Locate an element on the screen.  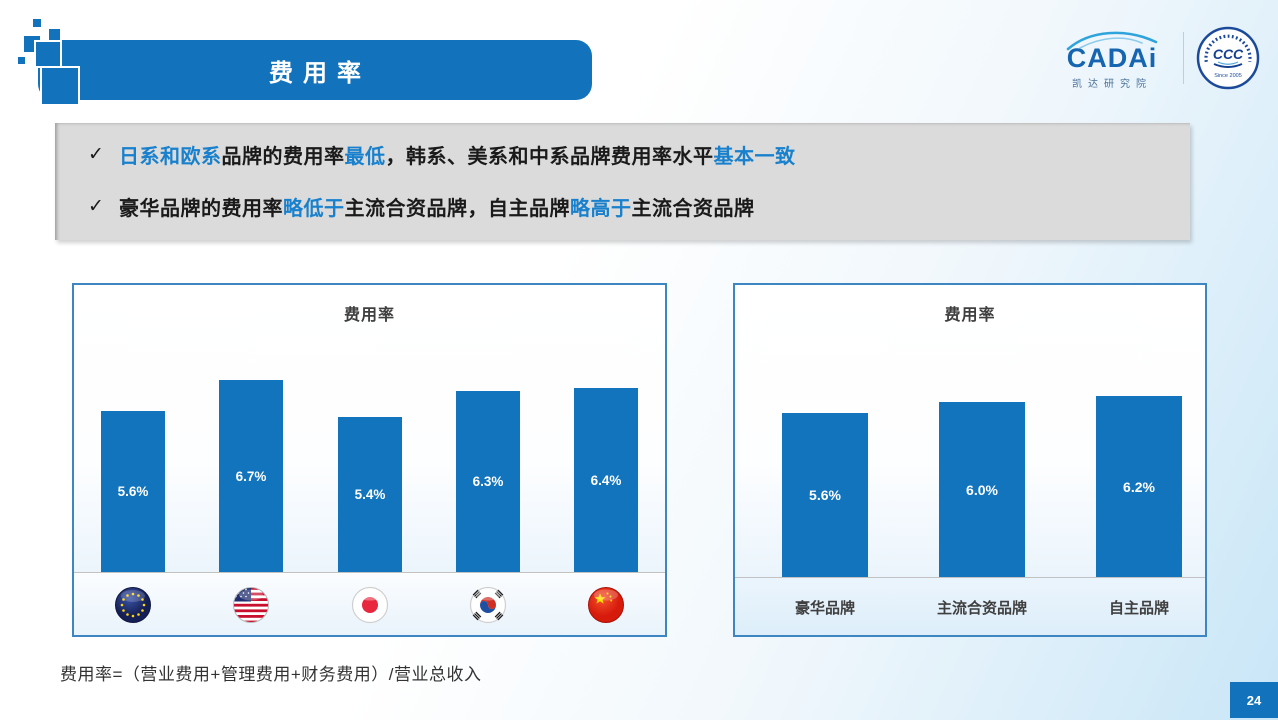
bar: 6.4% is located at coordinates (606, 480).